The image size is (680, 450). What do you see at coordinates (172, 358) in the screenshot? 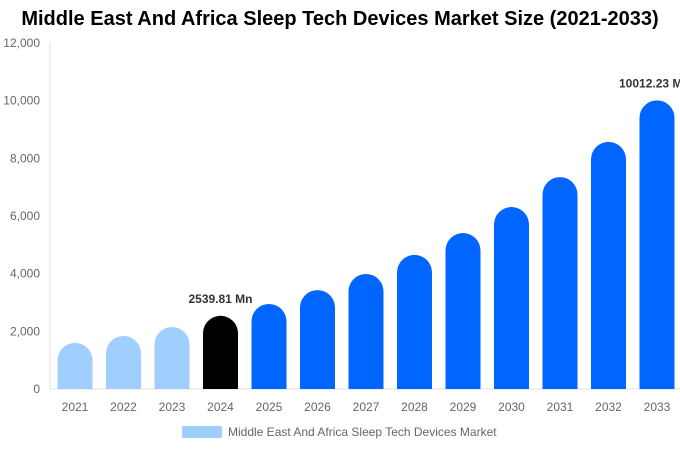
I see `bar-2023` at bounding box center [172, 358].